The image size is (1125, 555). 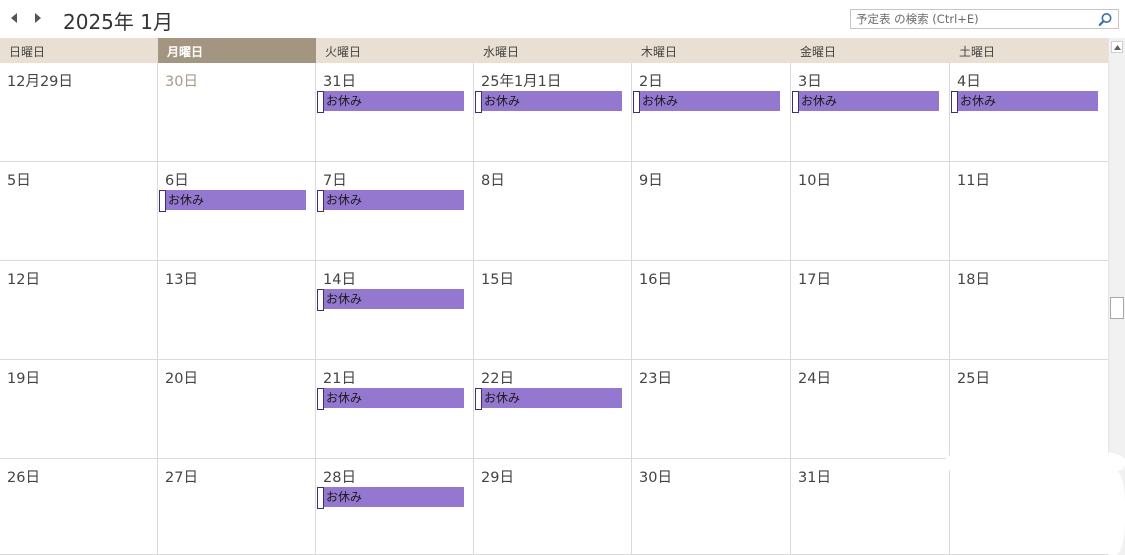 I want to click on day-cell: 16日, so click(x=711, y=310).